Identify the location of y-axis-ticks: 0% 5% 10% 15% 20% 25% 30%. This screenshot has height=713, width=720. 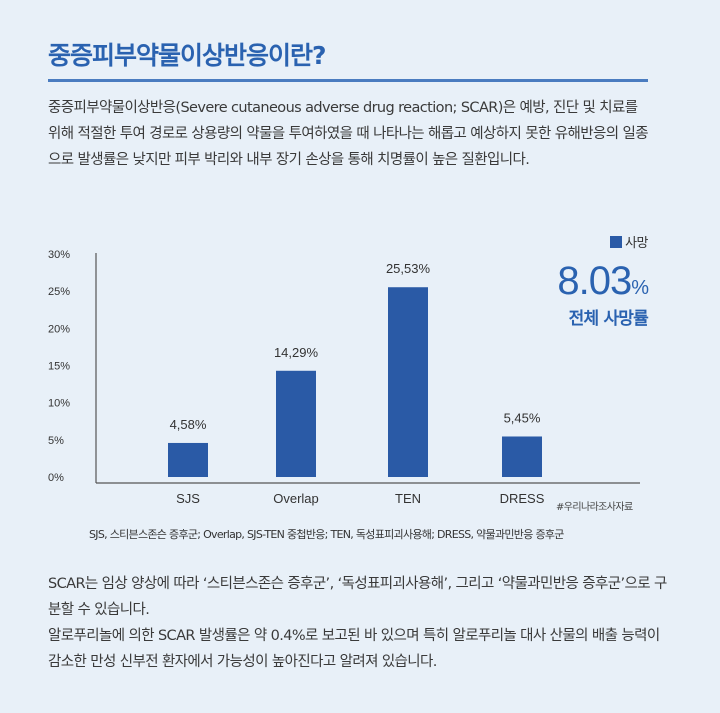
(59, 366).